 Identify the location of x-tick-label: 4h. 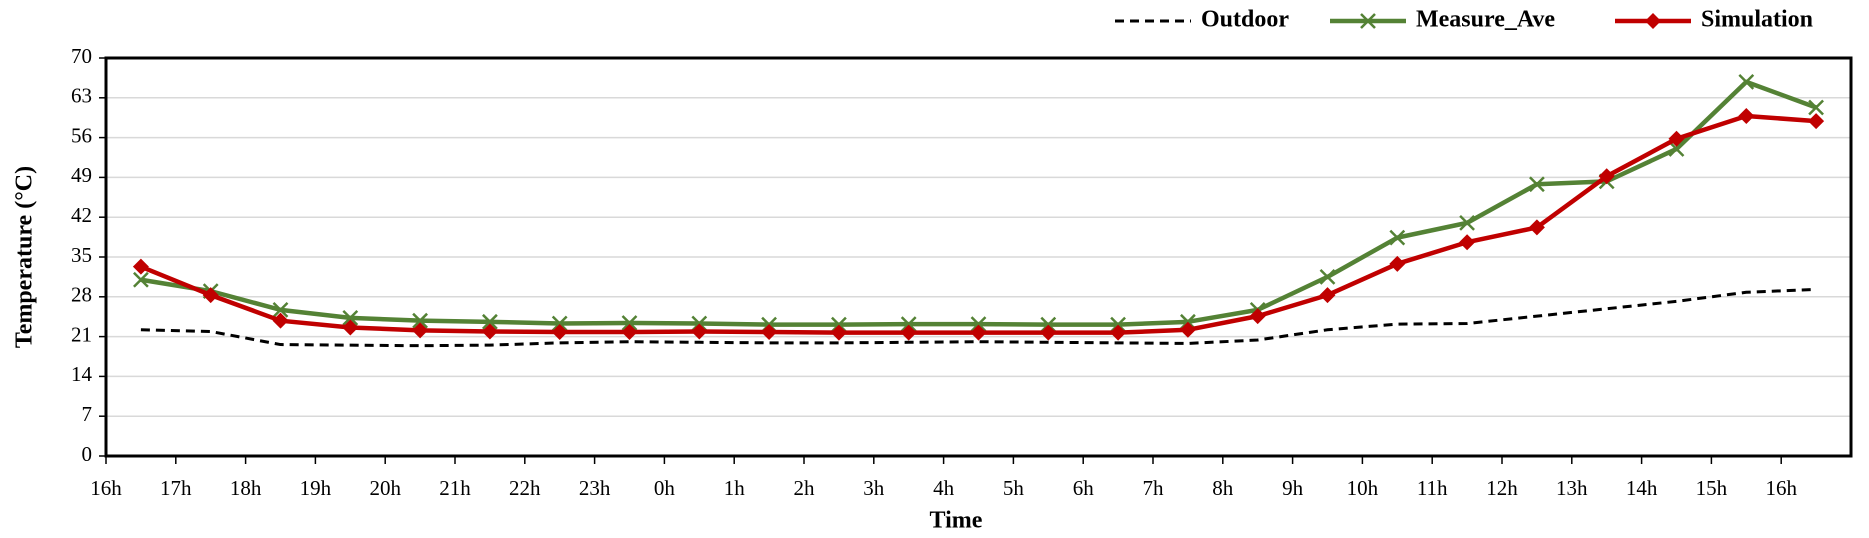
(944, 488).